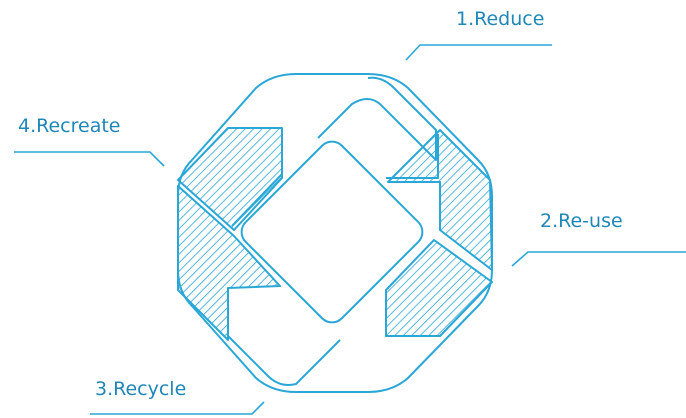 This screenshot has height=418, width=686. I want to click on hatched-flap-left, so click(229, 263).